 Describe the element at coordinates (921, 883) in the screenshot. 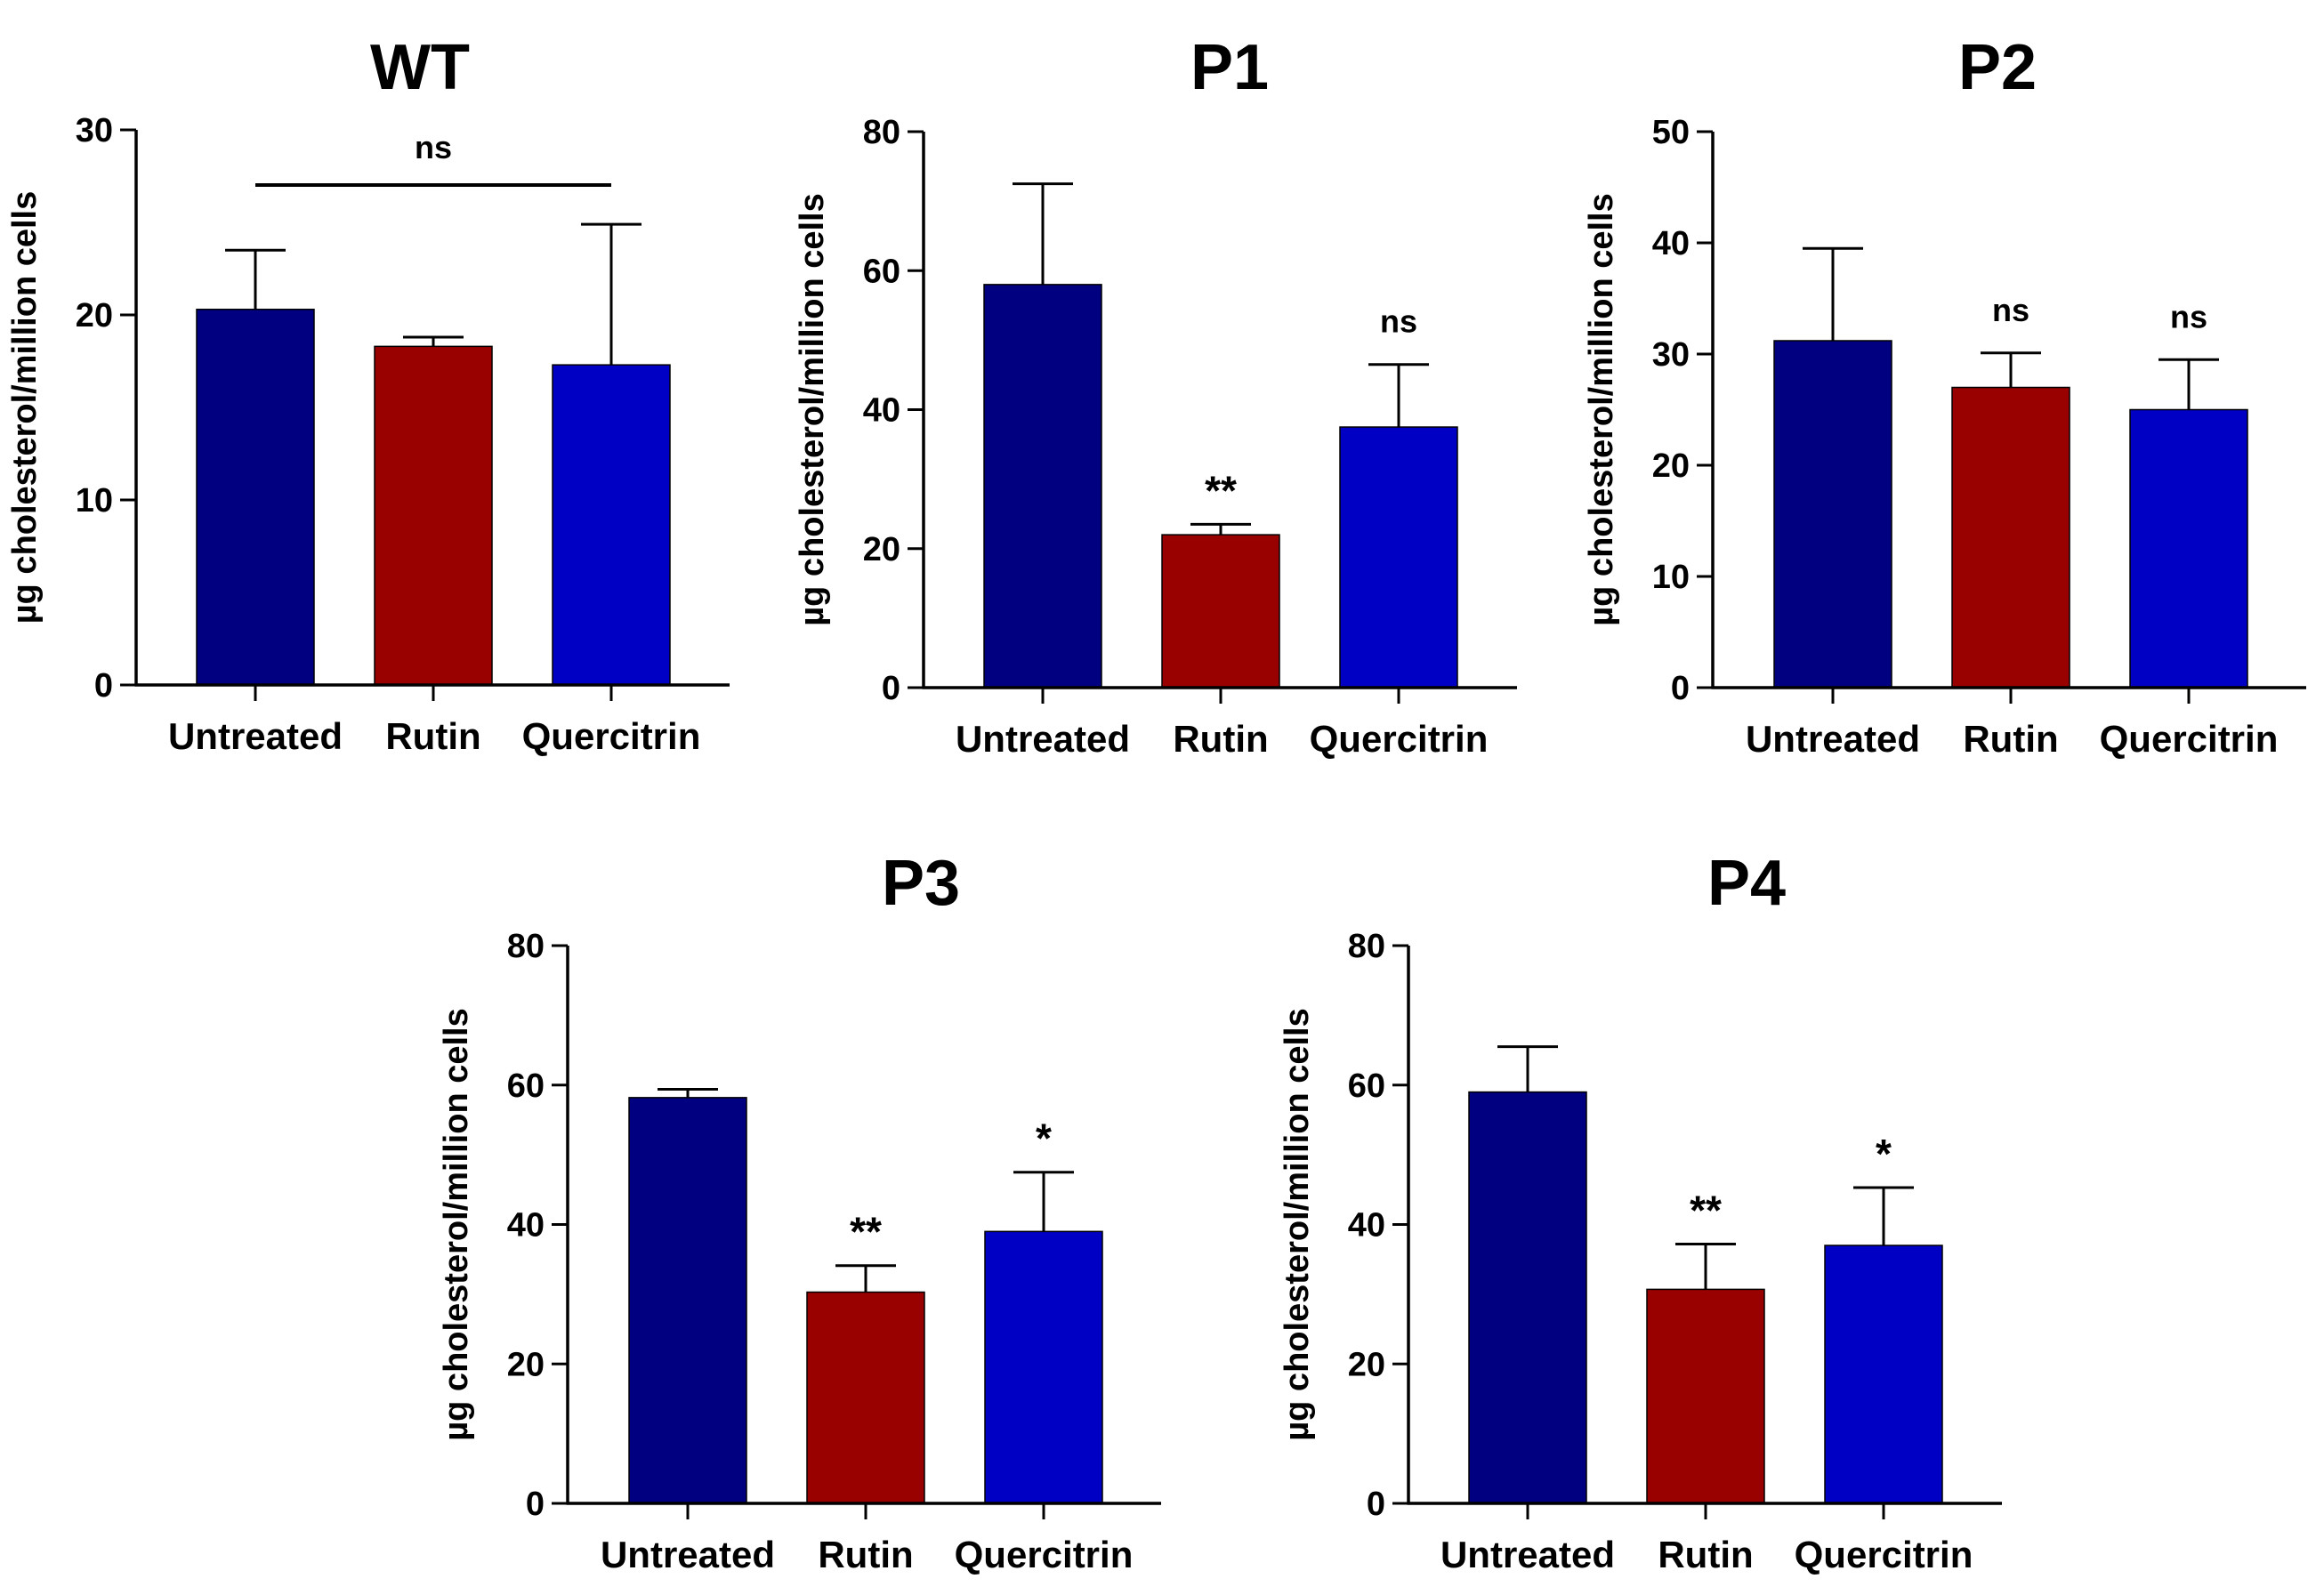

I see `chart-title: P3` at that location.